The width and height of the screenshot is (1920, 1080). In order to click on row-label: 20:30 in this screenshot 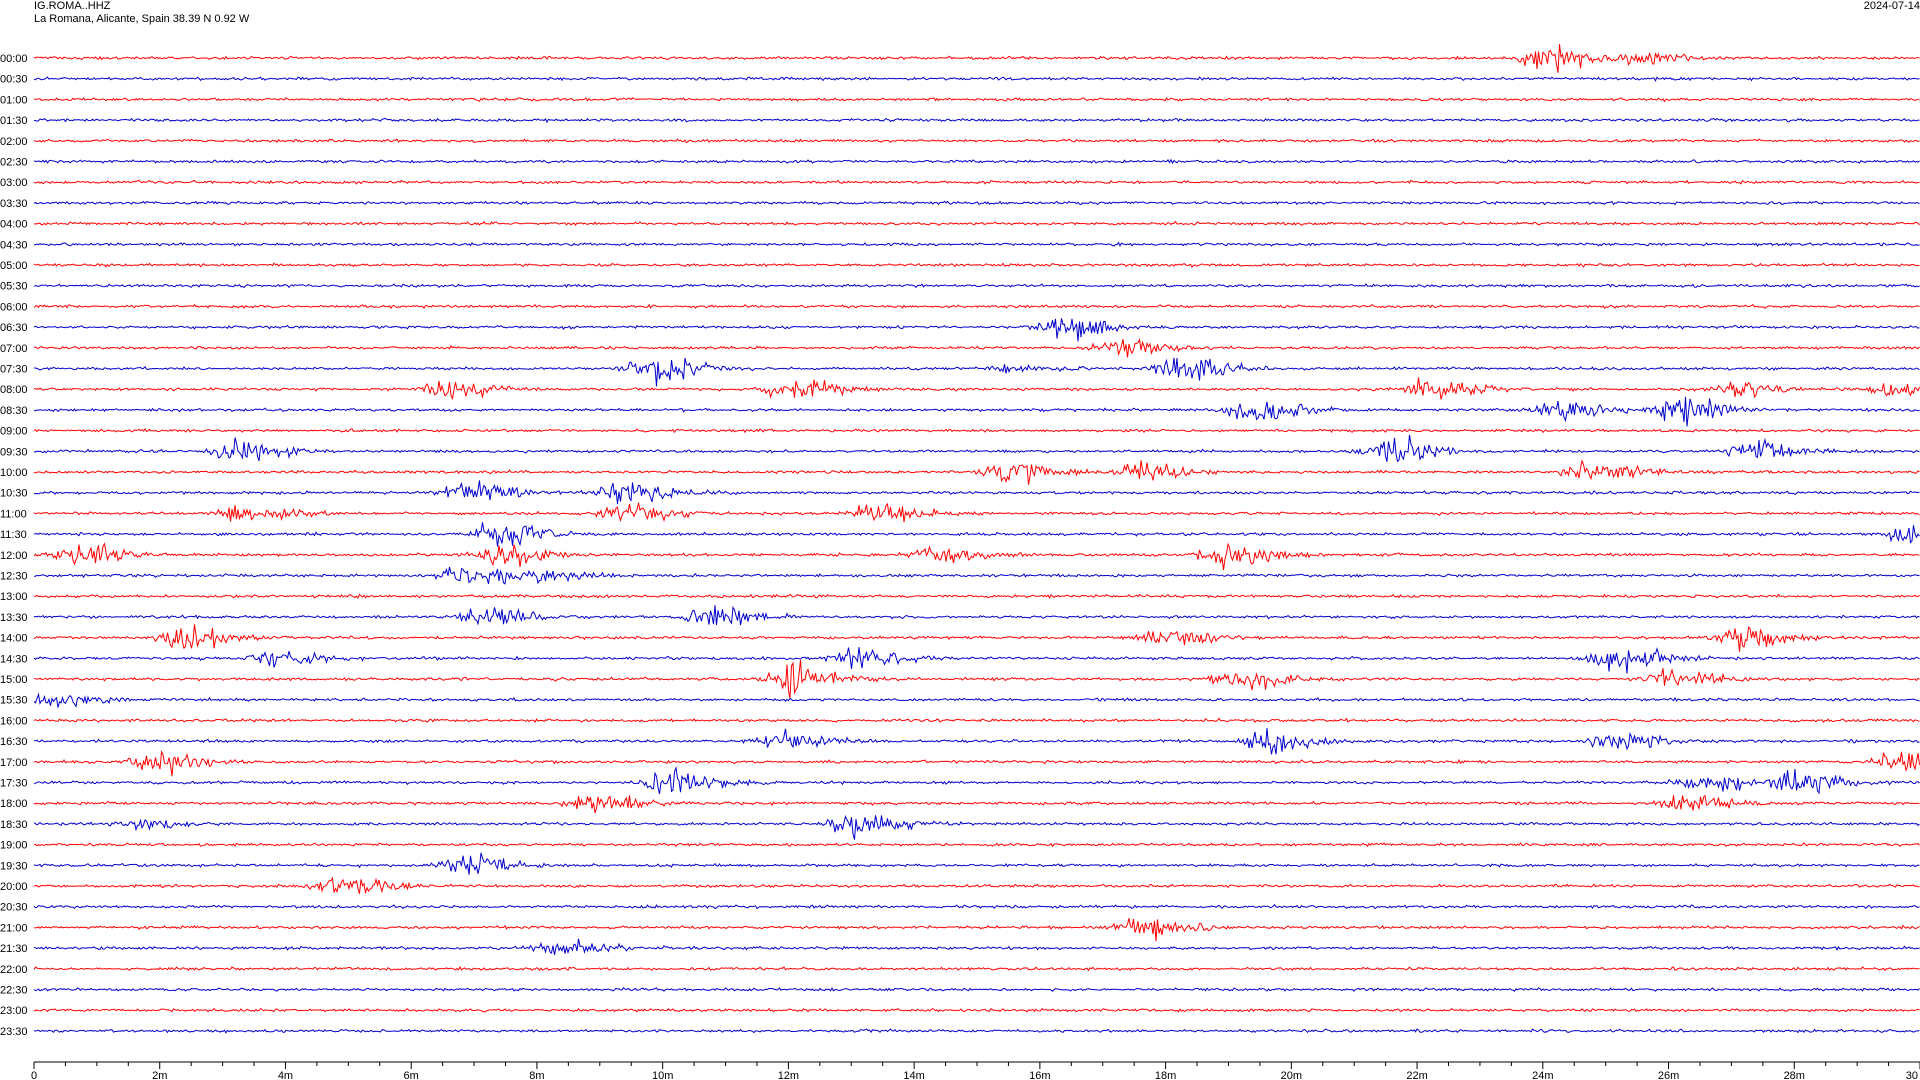, I will do `click(14, 908)`.